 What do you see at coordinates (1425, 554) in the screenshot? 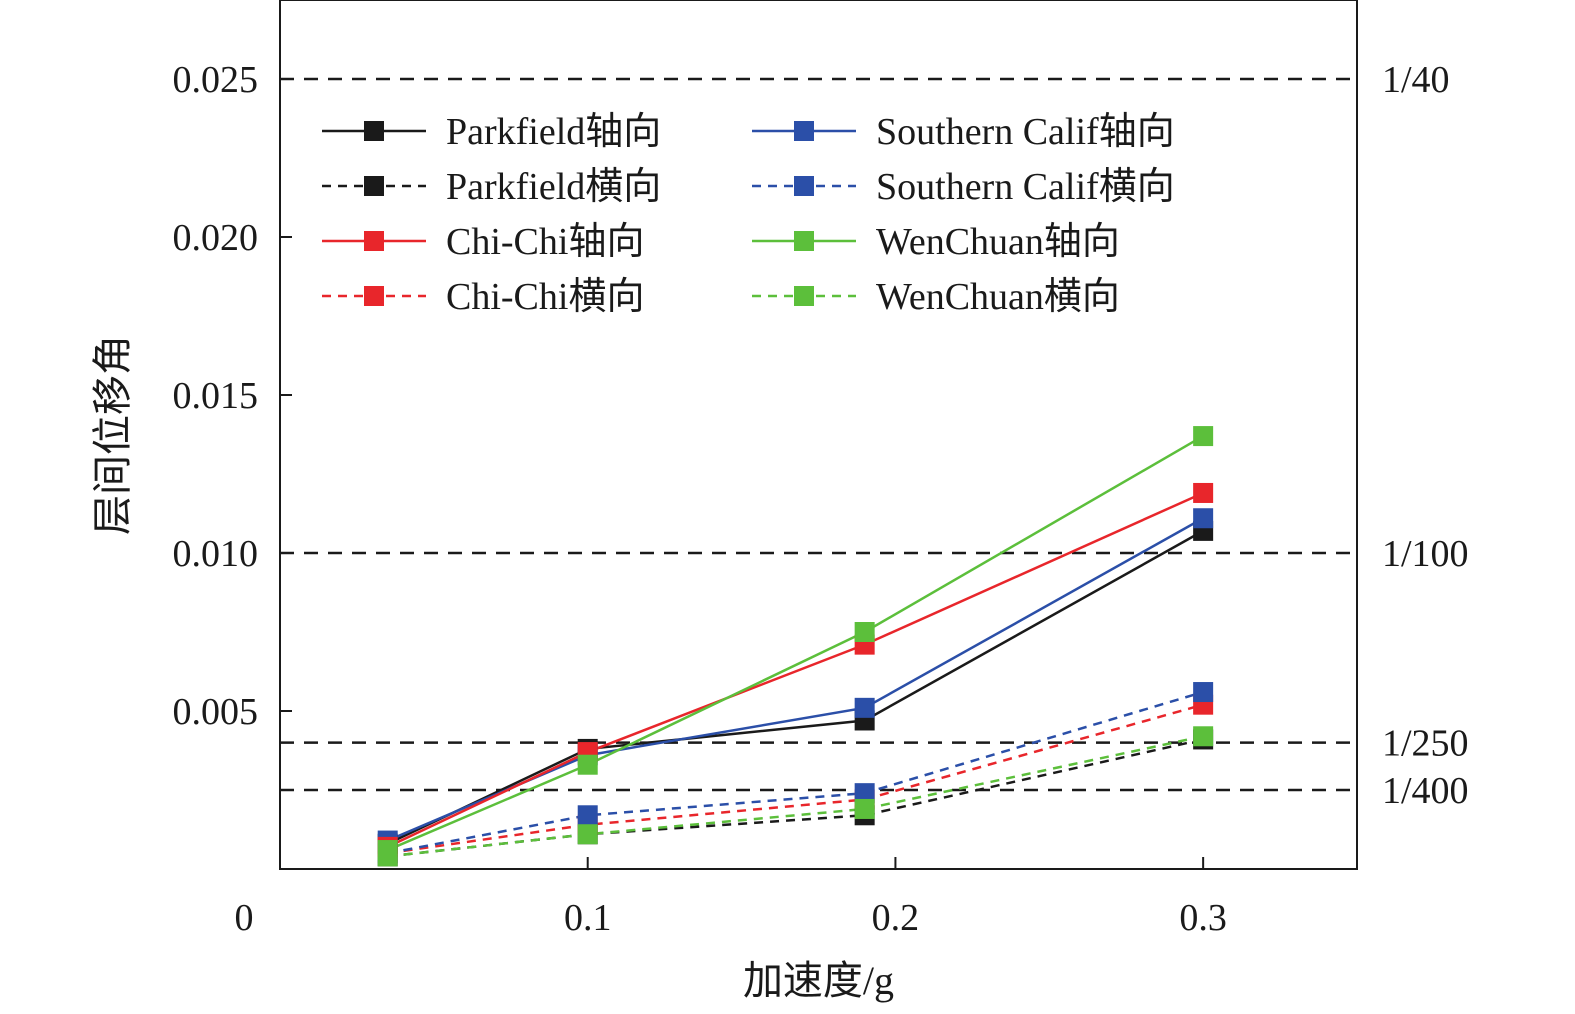
I see `reference-label: 1/100` at bounding box center [1425, 554].